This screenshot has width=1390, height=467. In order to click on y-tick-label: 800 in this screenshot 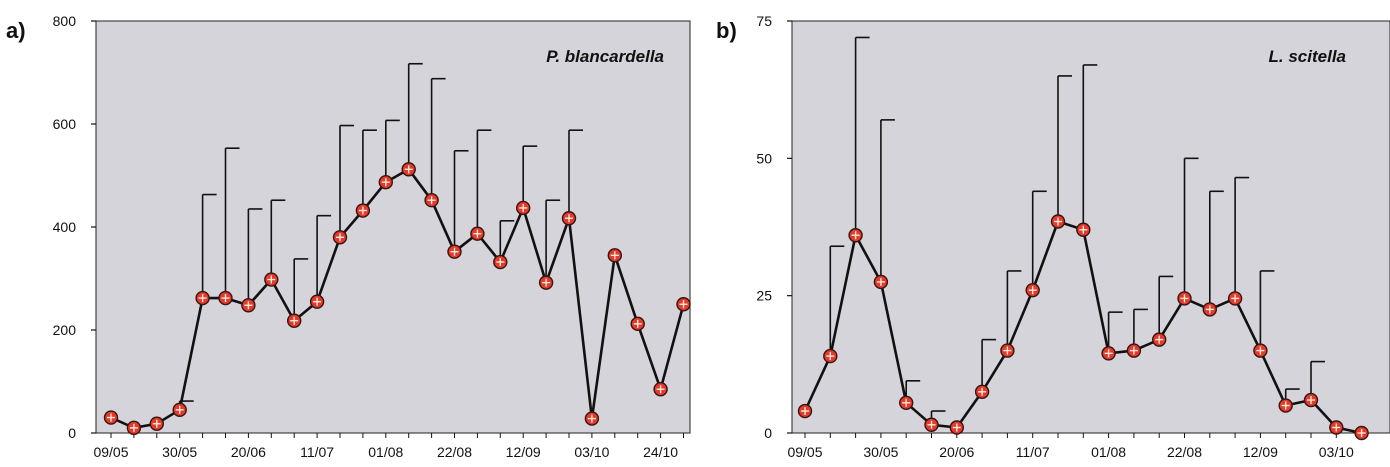, I will do `click(65, 21)`.